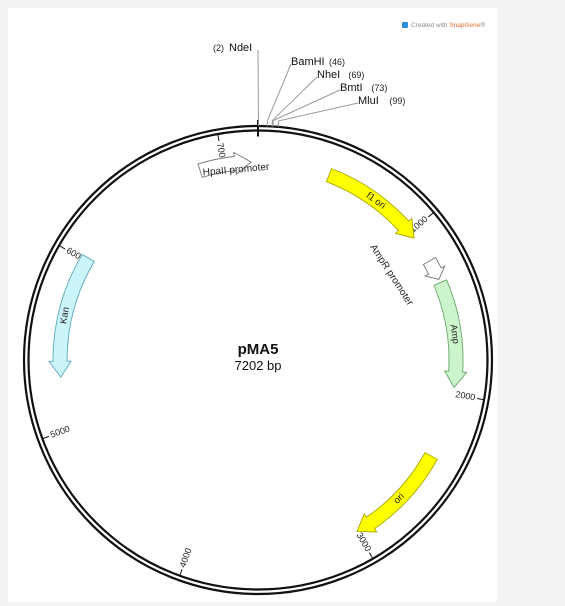 The width and height of the screenshot is (565, 606). What do you see at coordinates (308, 62) in the screenshot?
I see `site-name-bamhi: BamHI` at bounding box center [308, 62].